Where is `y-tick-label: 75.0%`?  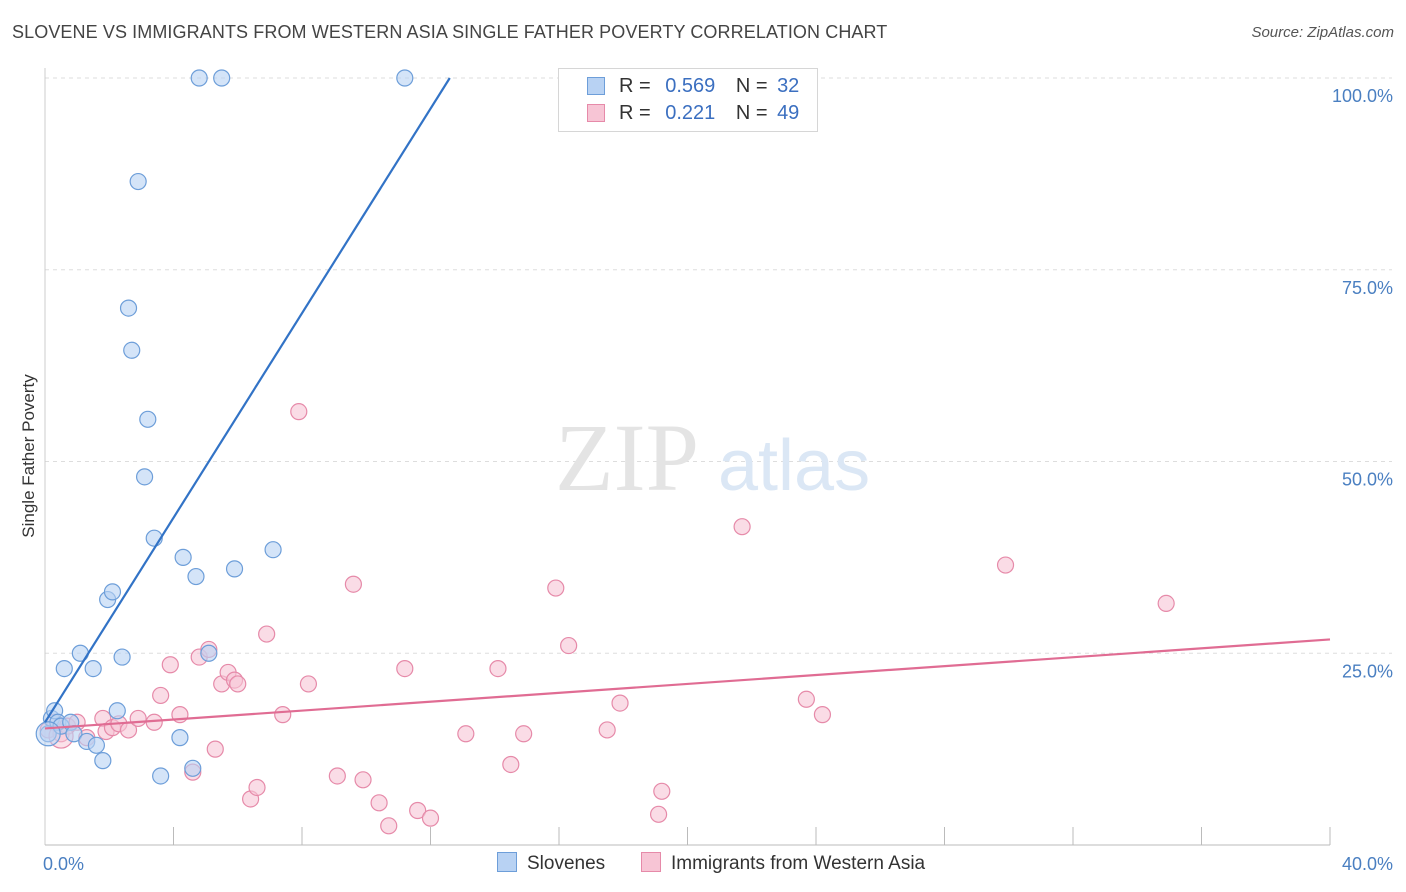
y-tick-label: 75.0% is located at coordinates (1367, 288).